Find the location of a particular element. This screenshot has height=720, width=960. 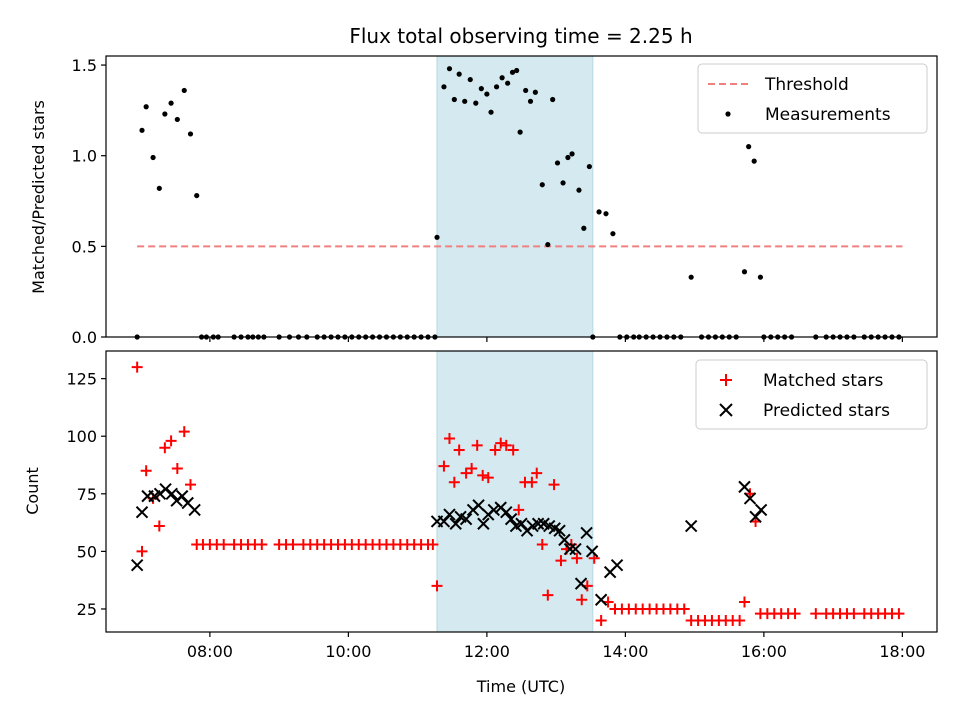

top-shaded-region is located at coordinates (515, 196).